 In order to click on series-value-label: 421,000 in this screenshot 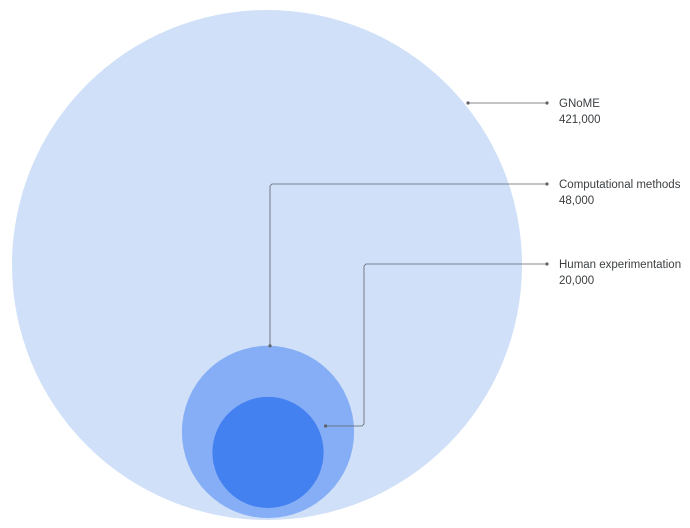, I will do `click(580, 120)`.